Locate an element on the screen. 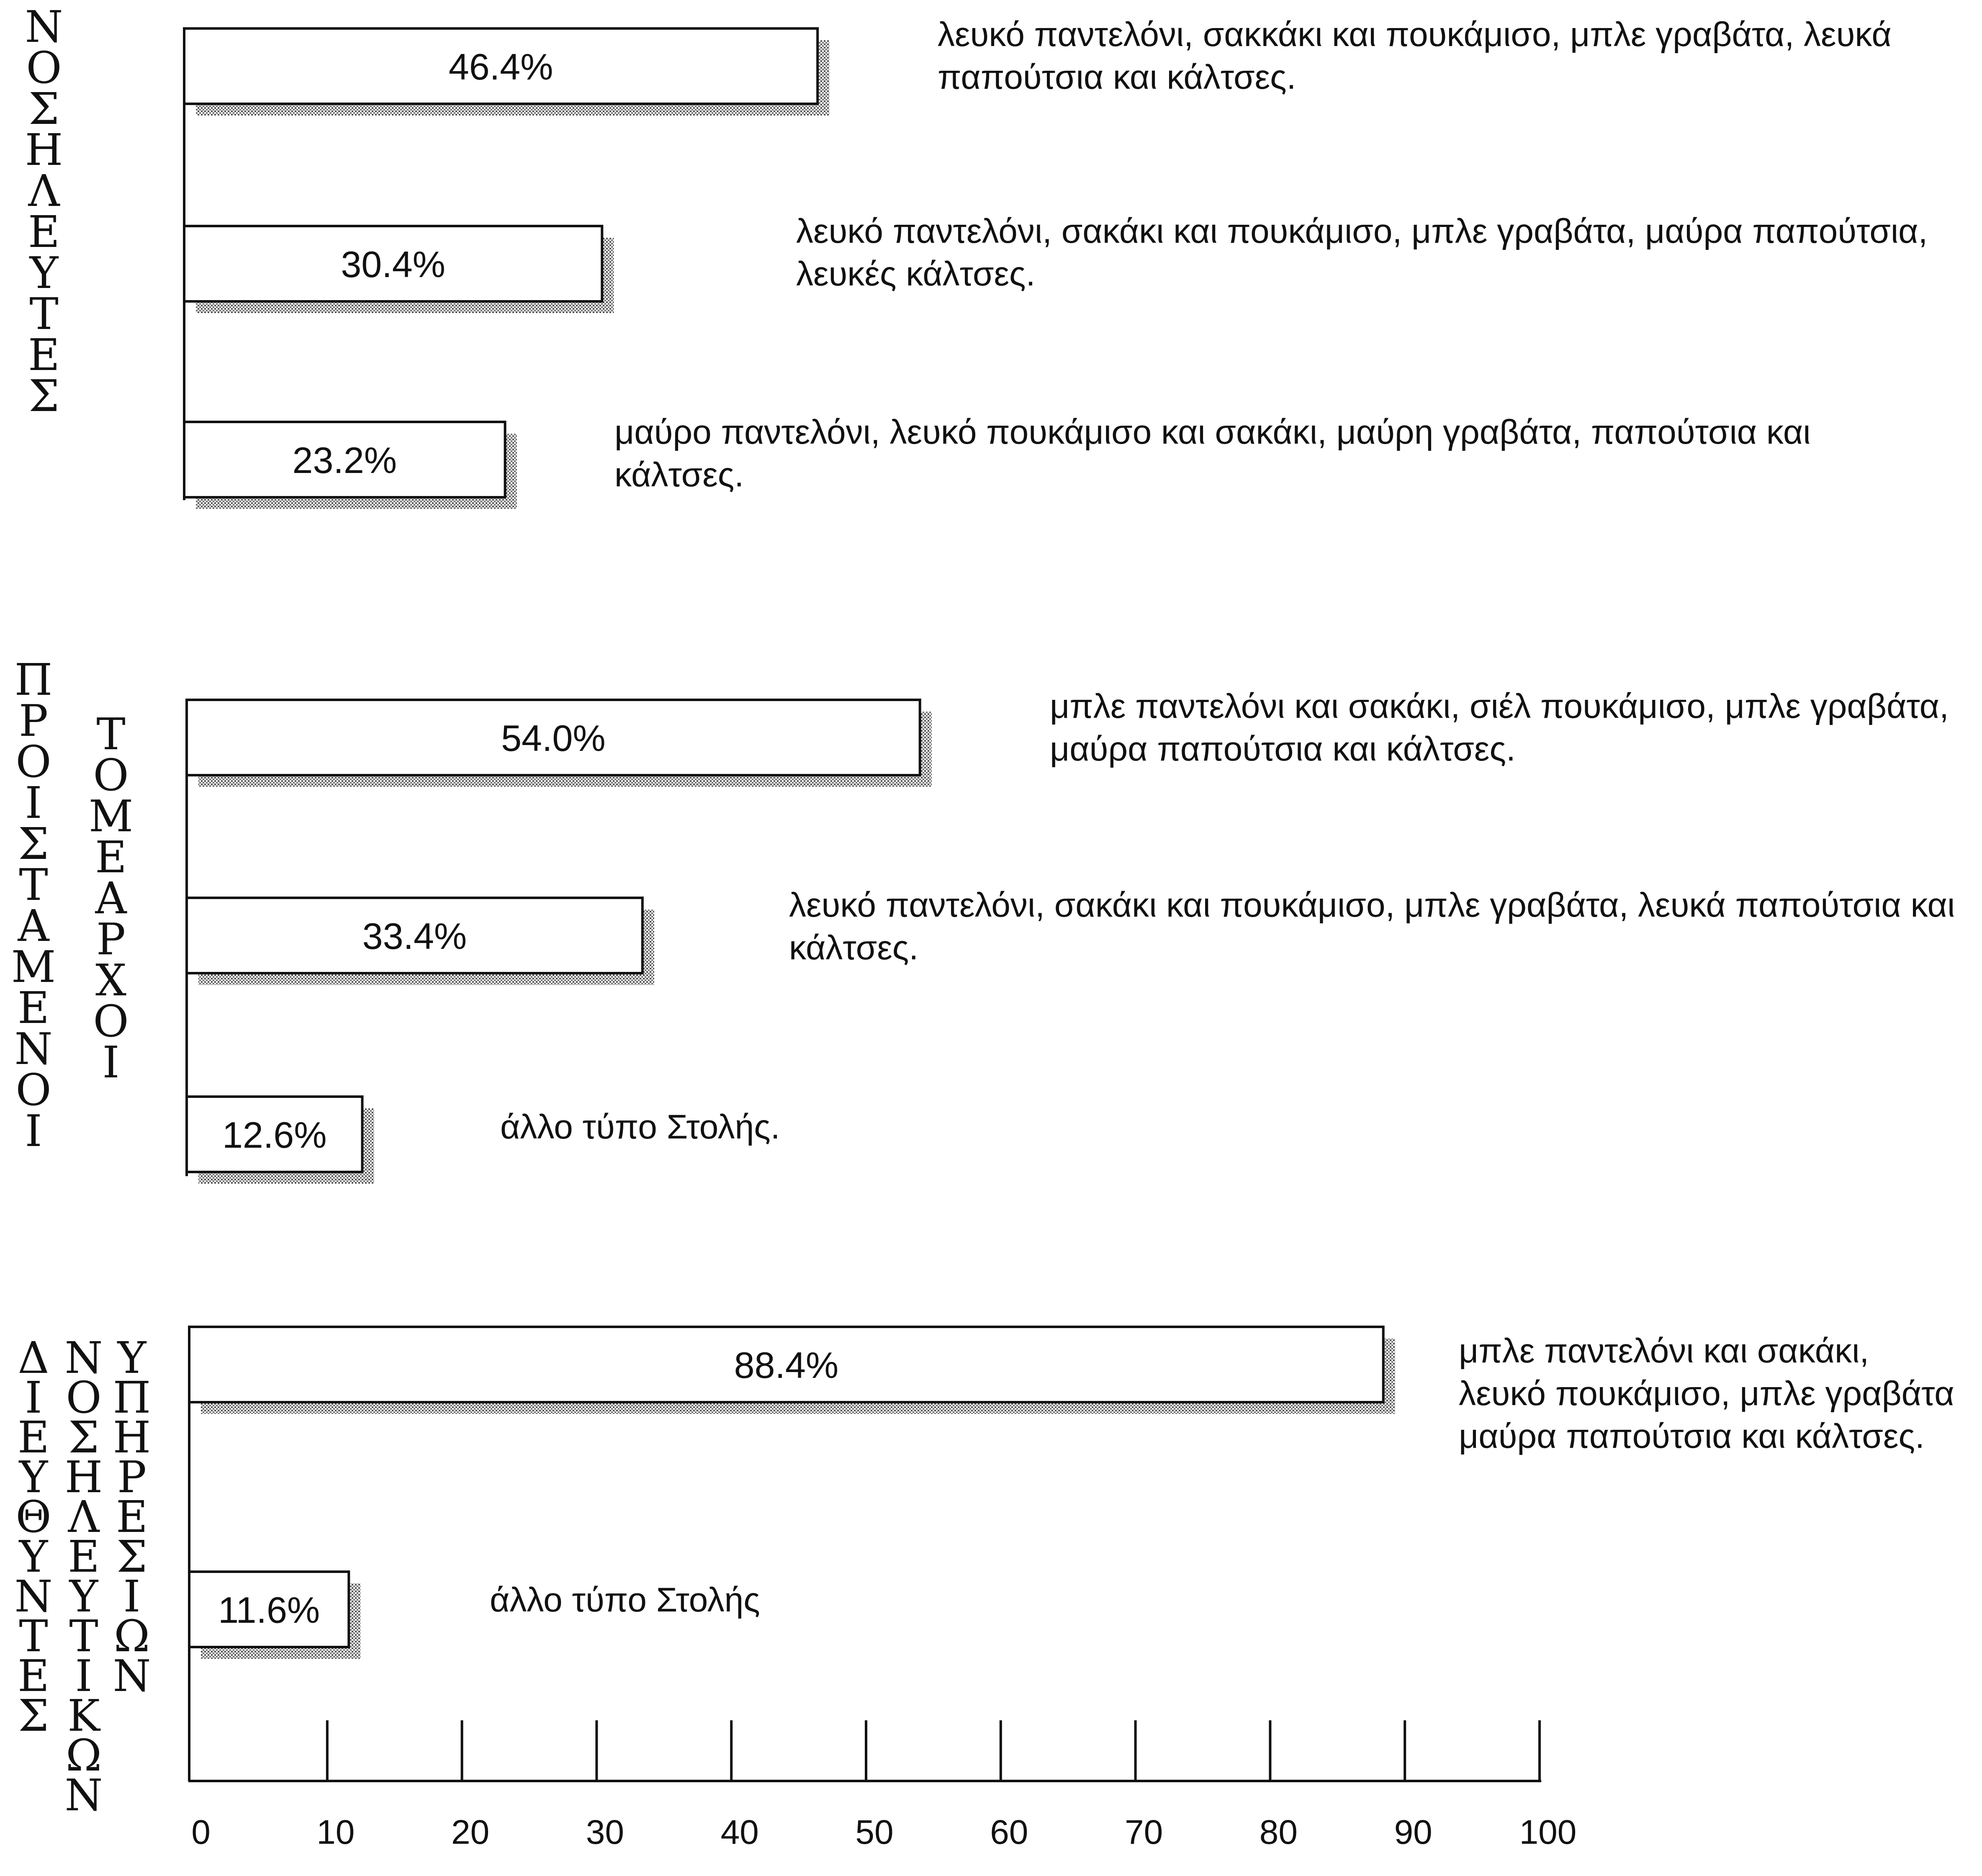 The width and height of the screenshot is (1982, 1876). bar-description: λευκό πουκάμισο, μπλε γραβάτα is located at coordinates (1706, 1394).